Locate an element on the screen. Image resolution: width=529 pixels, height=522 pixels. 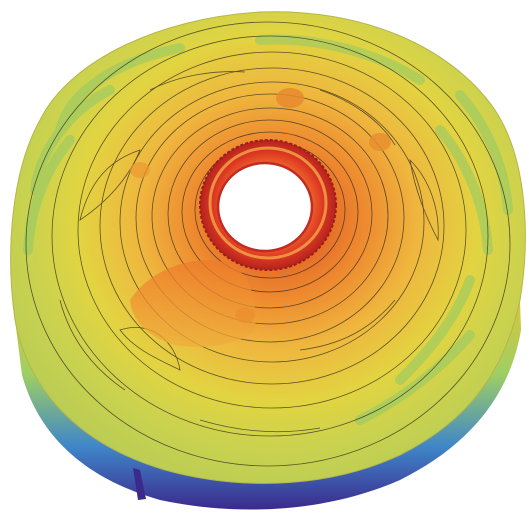
peak-bottom is located at coordinates (245, 315).